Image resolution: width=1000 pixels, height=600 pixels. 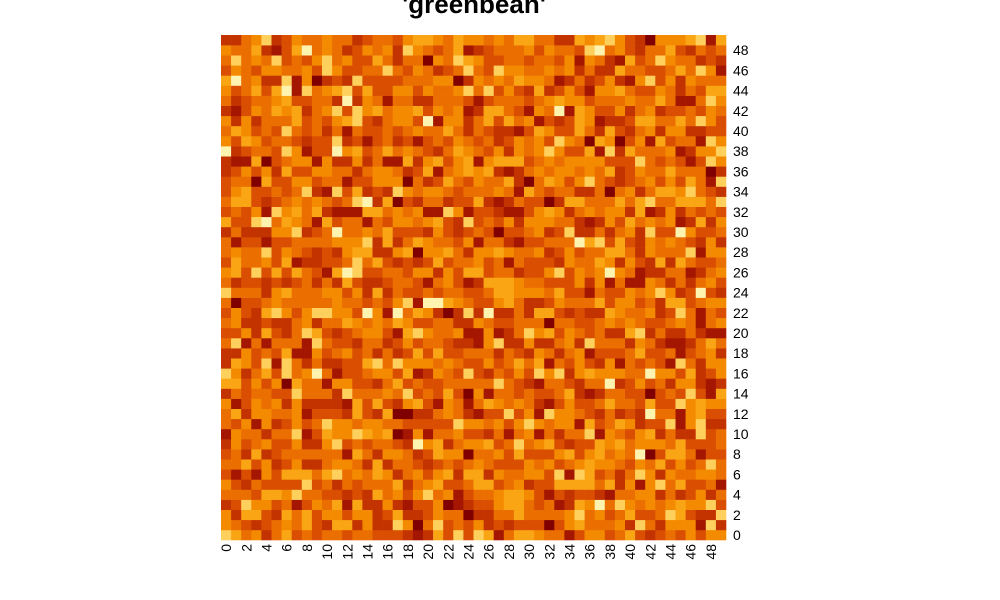 I want to click on y-tick-label: 16, so click(x=741, y=373).